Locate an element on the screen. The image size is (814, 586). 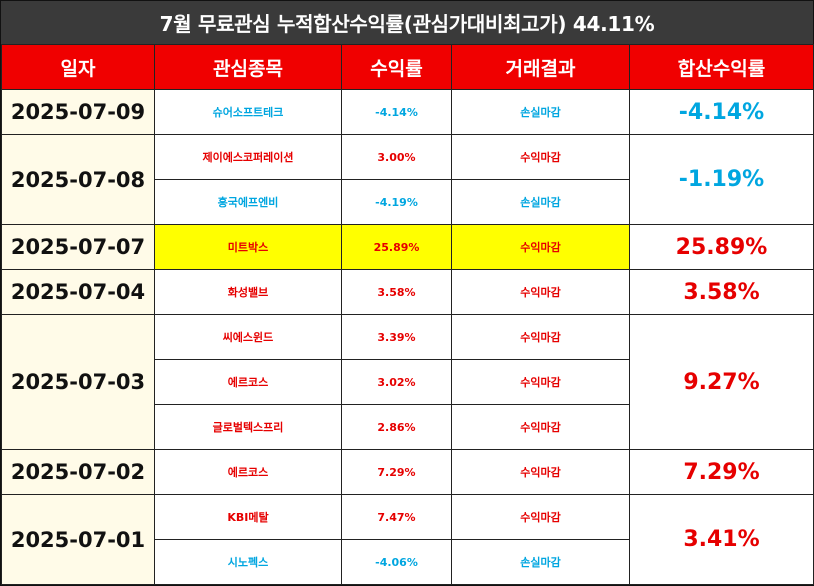
table-row: 2025-07-02 에르코스 7.29% 수익마감 7.29% is located at coordinates (407, 472).